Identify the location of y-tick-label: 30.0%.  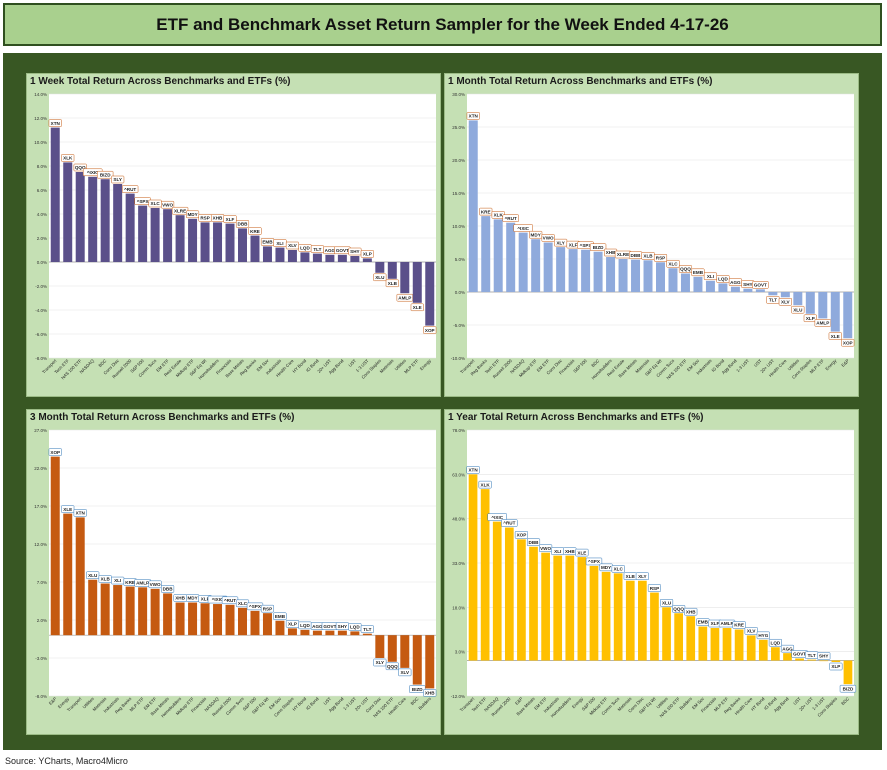
(458, 94).